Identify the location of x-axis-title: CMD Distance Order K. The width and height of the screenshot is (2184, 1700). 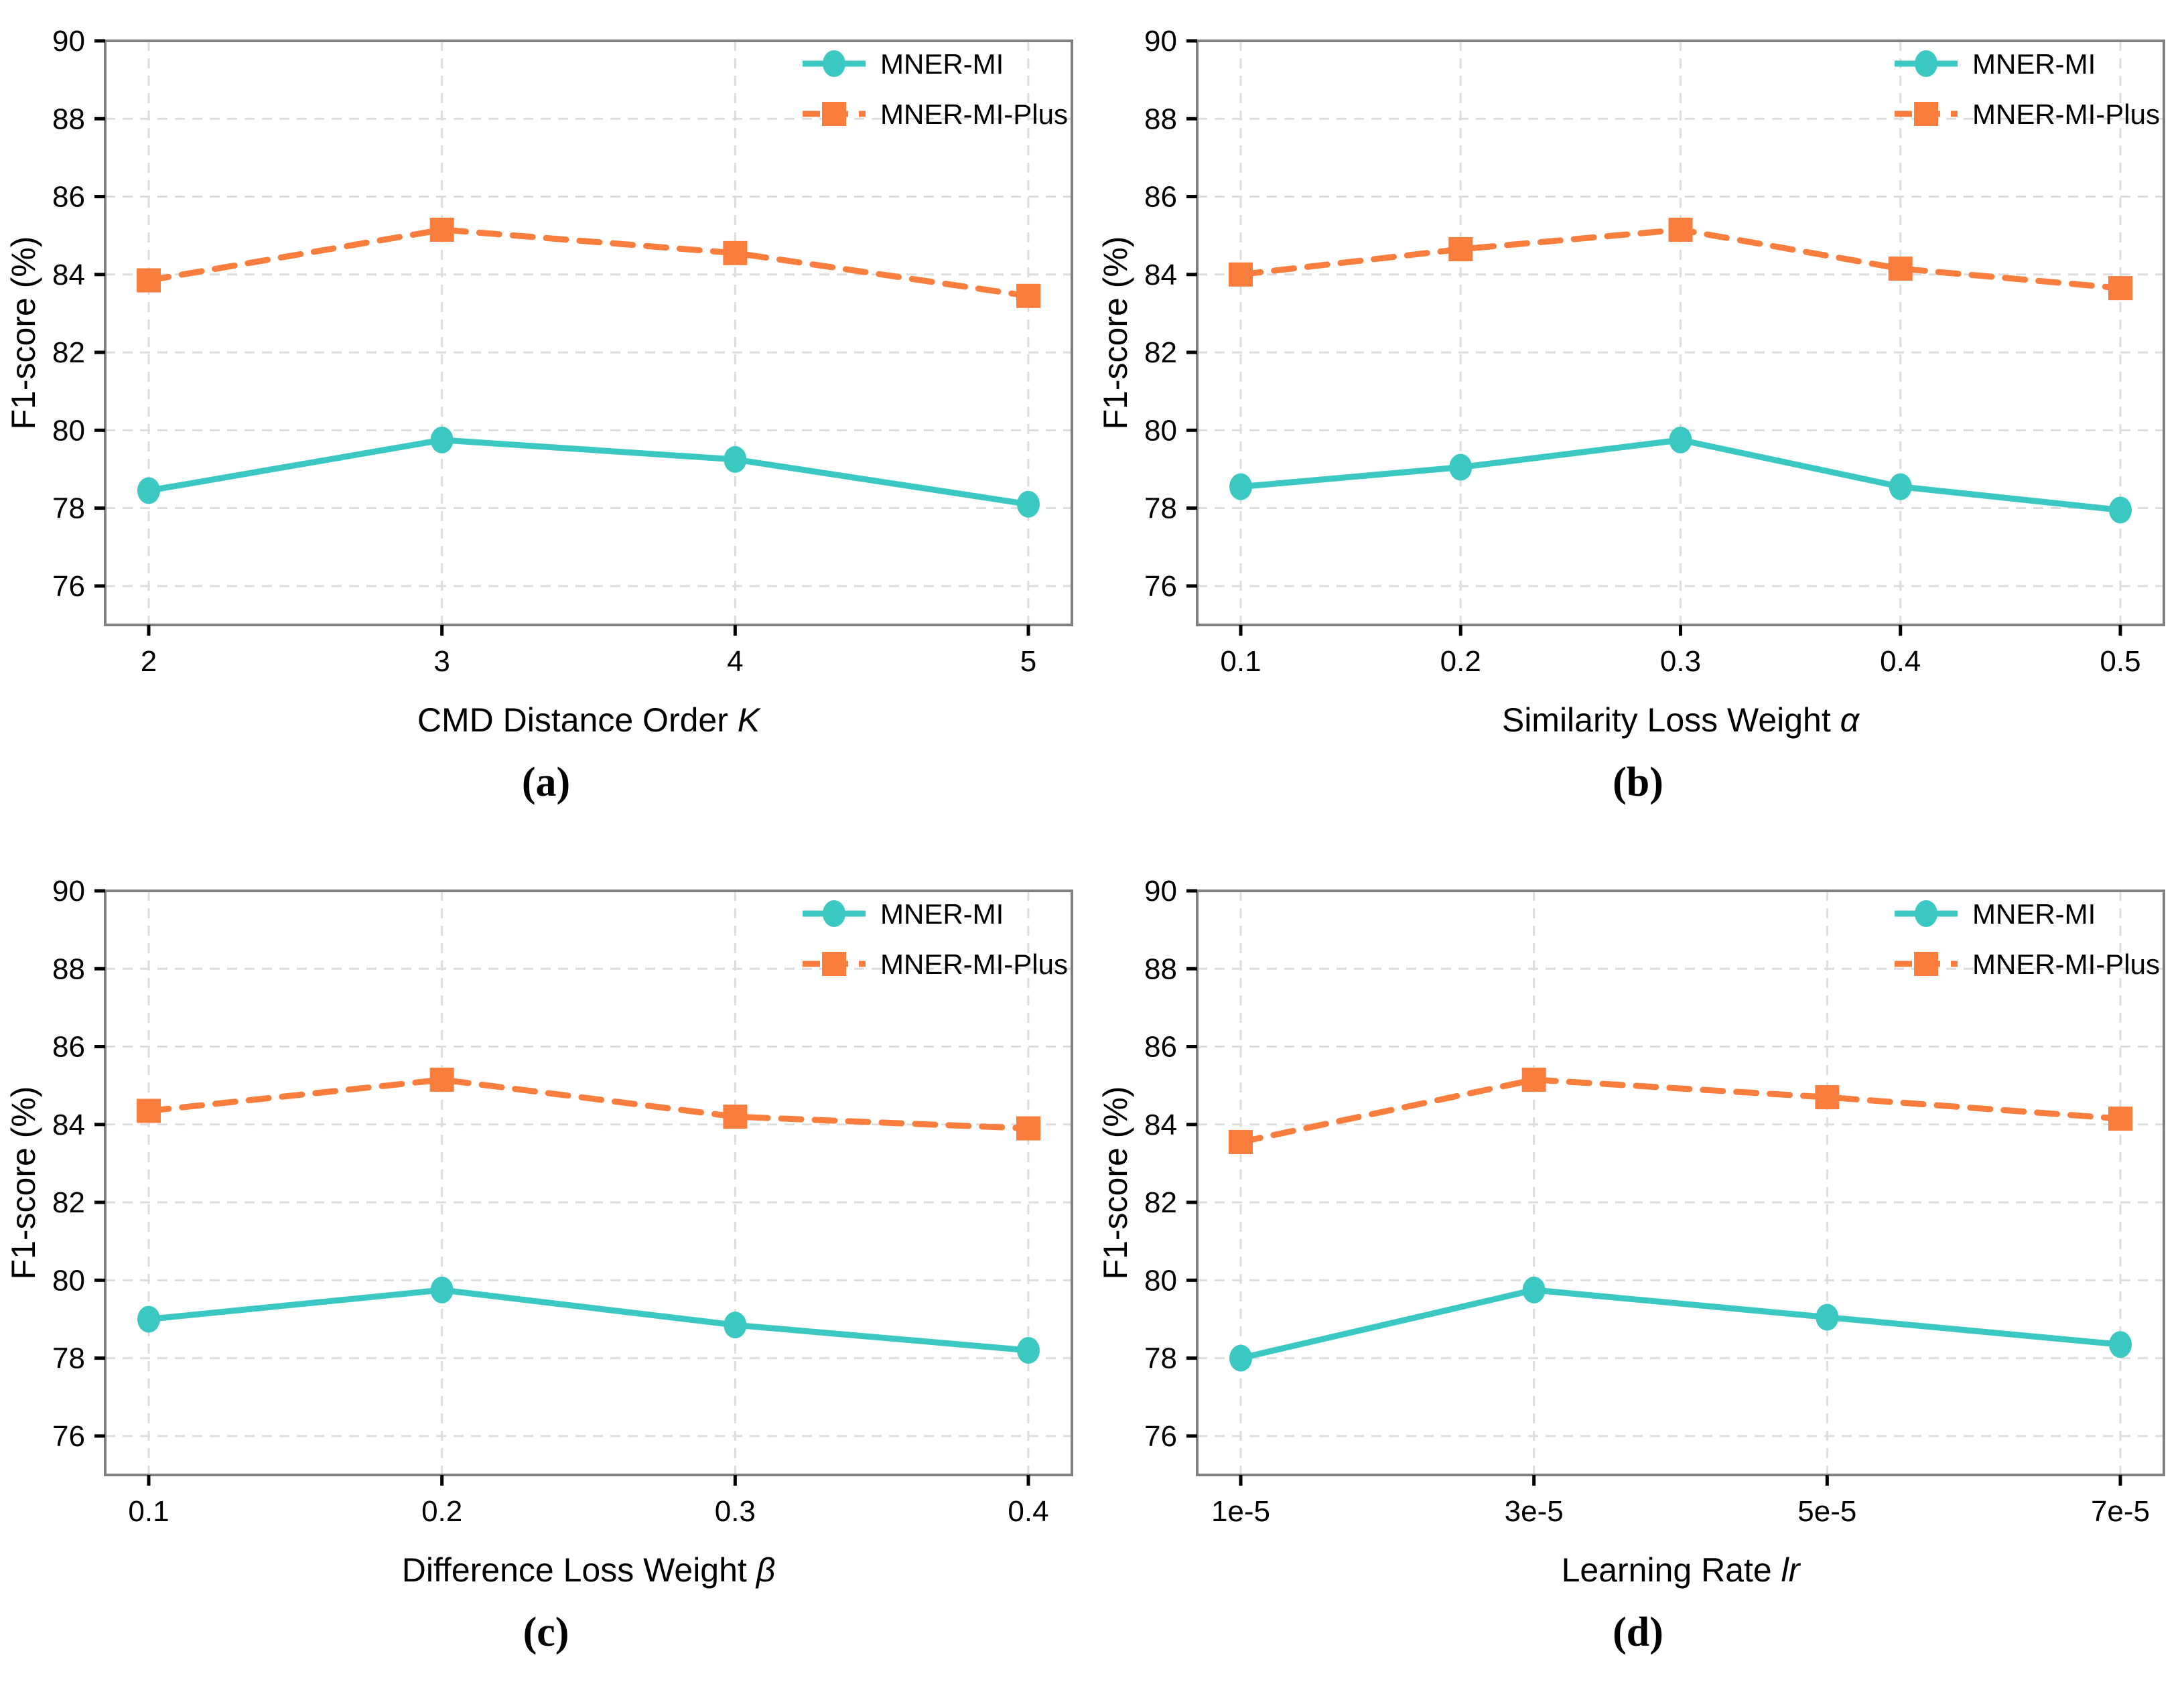
(589, 720).